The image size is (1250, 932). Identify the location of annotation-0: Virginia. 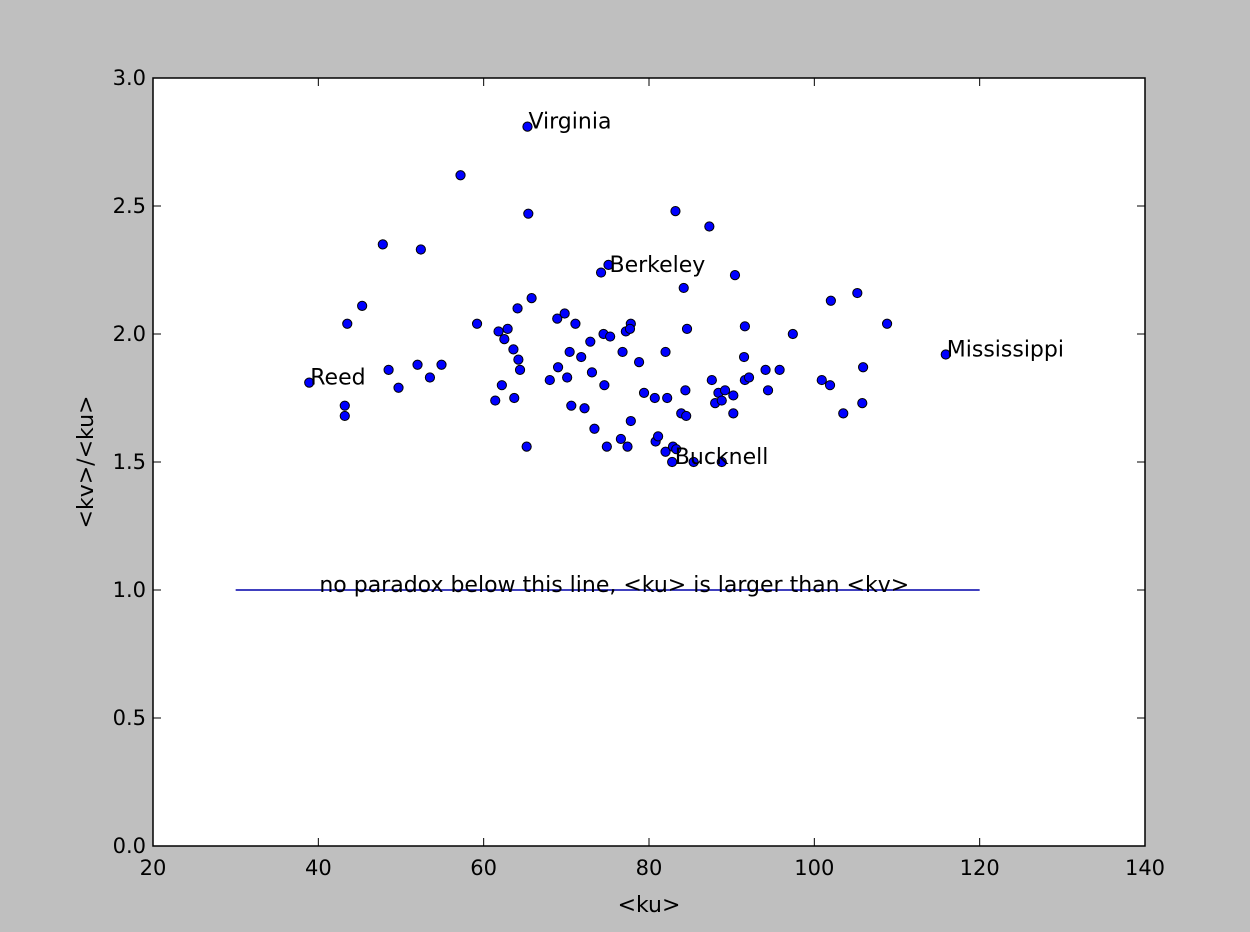
(569, 122).